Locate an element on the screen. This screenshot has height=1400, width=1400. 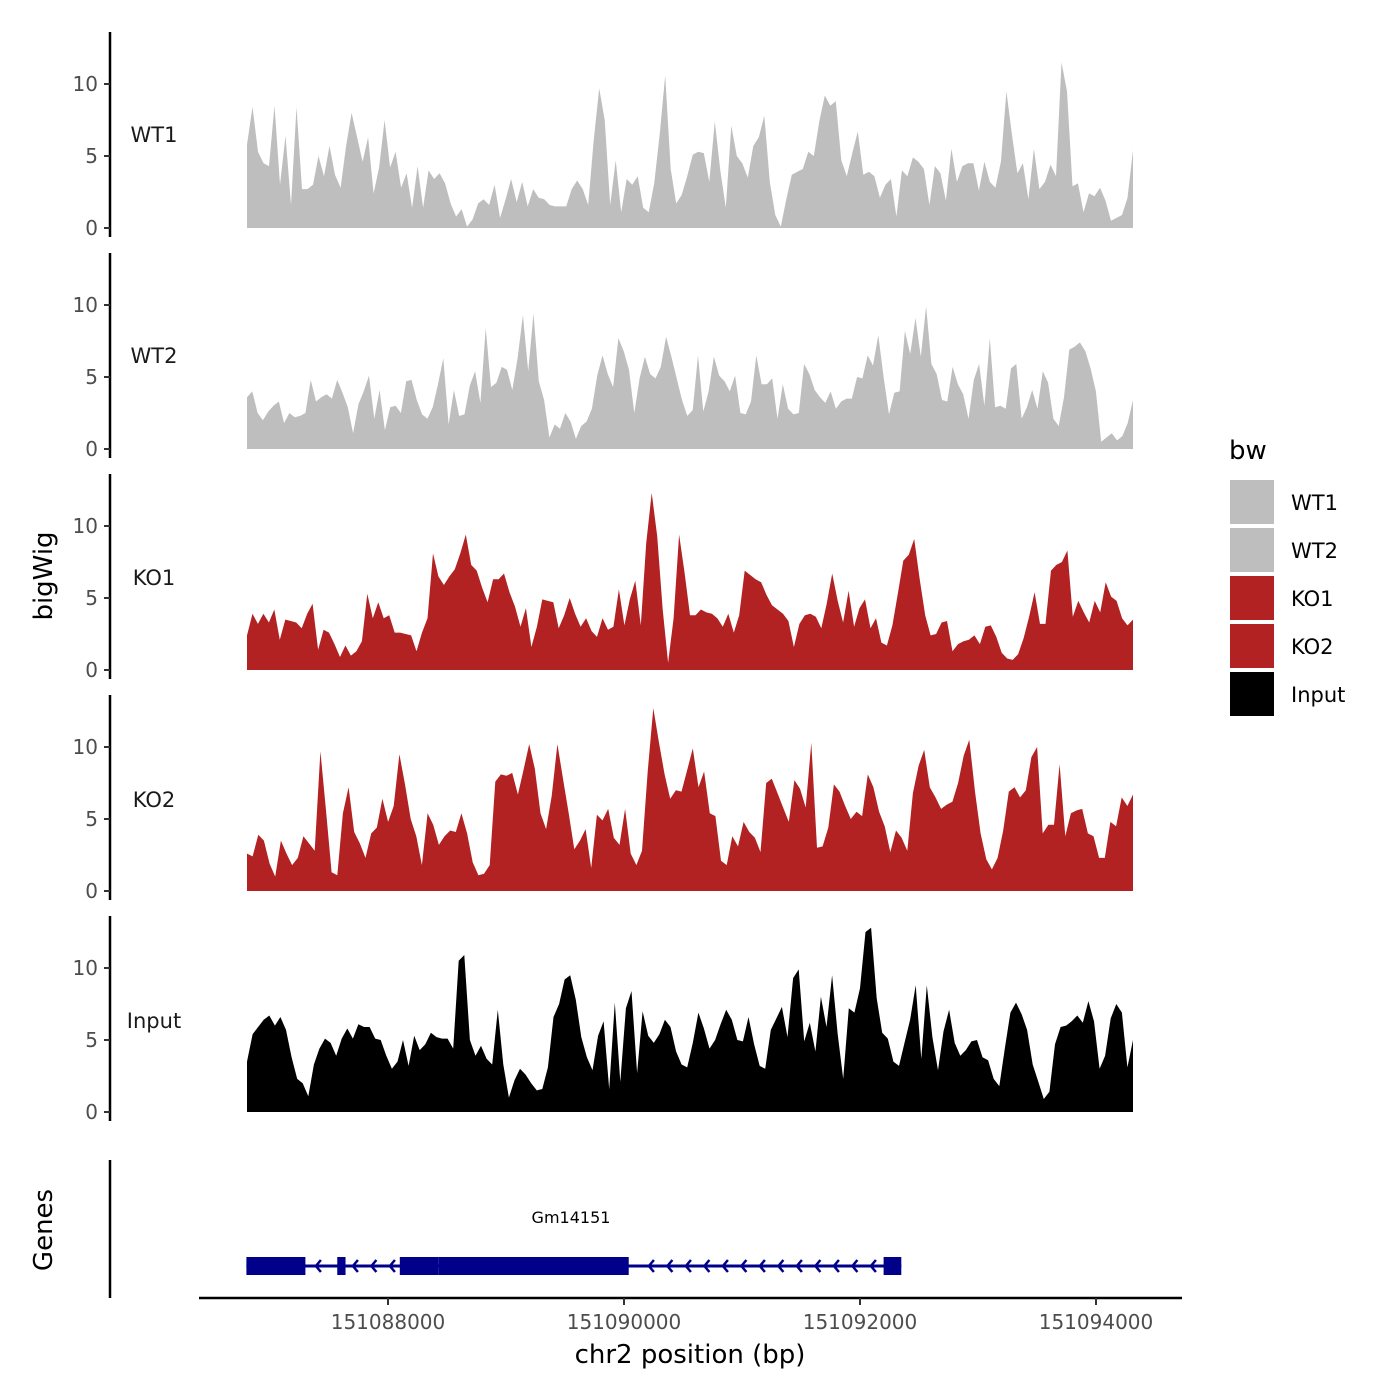
legend-item-input: Input is located at coordinates (1287, 694).